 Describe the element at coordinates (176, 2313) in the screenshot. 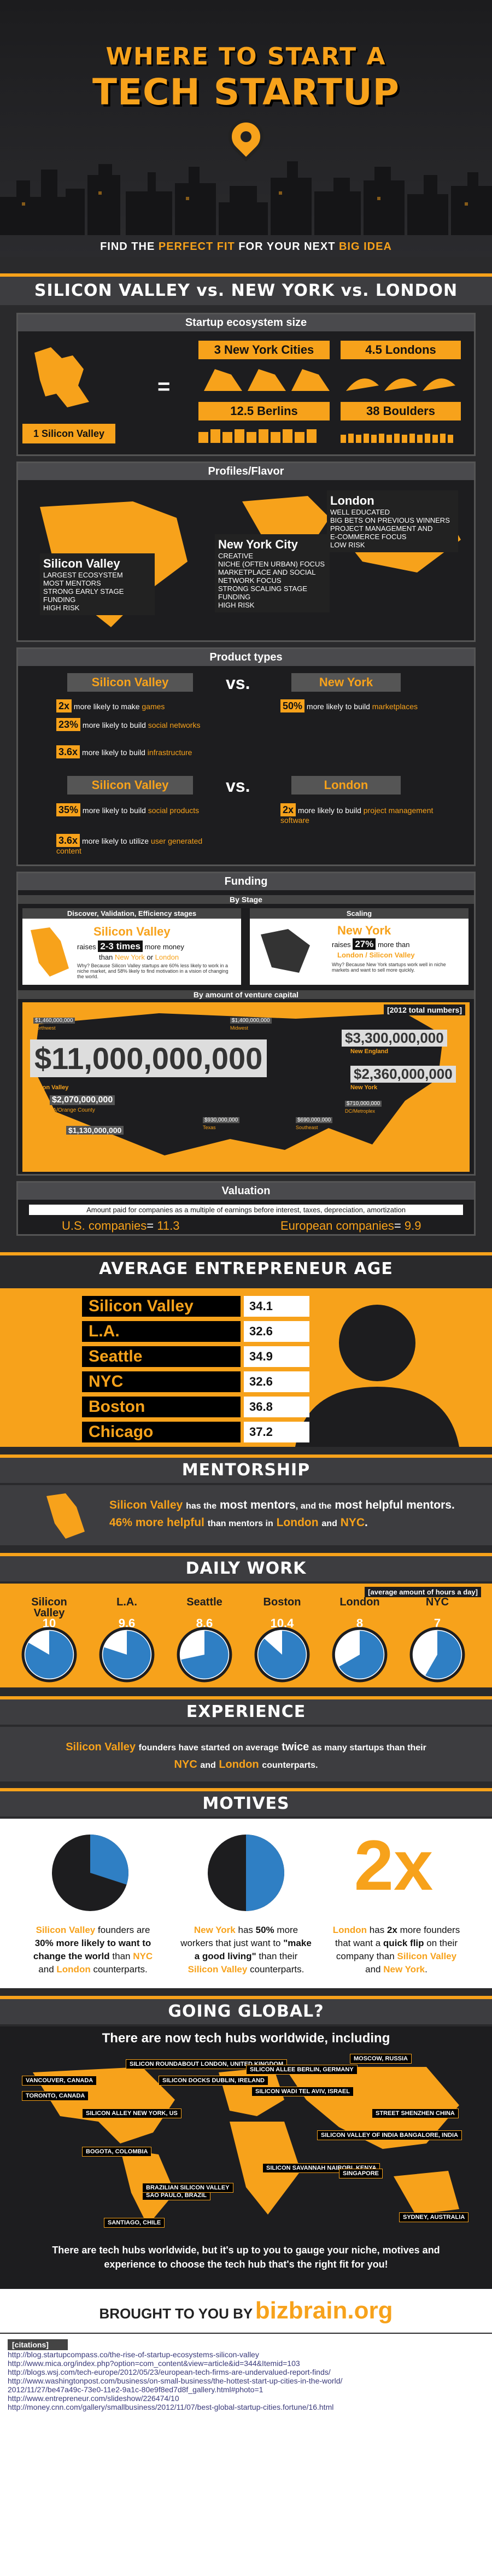

I see `brought-pre: BROUGHT TO YOU BY` at that location.